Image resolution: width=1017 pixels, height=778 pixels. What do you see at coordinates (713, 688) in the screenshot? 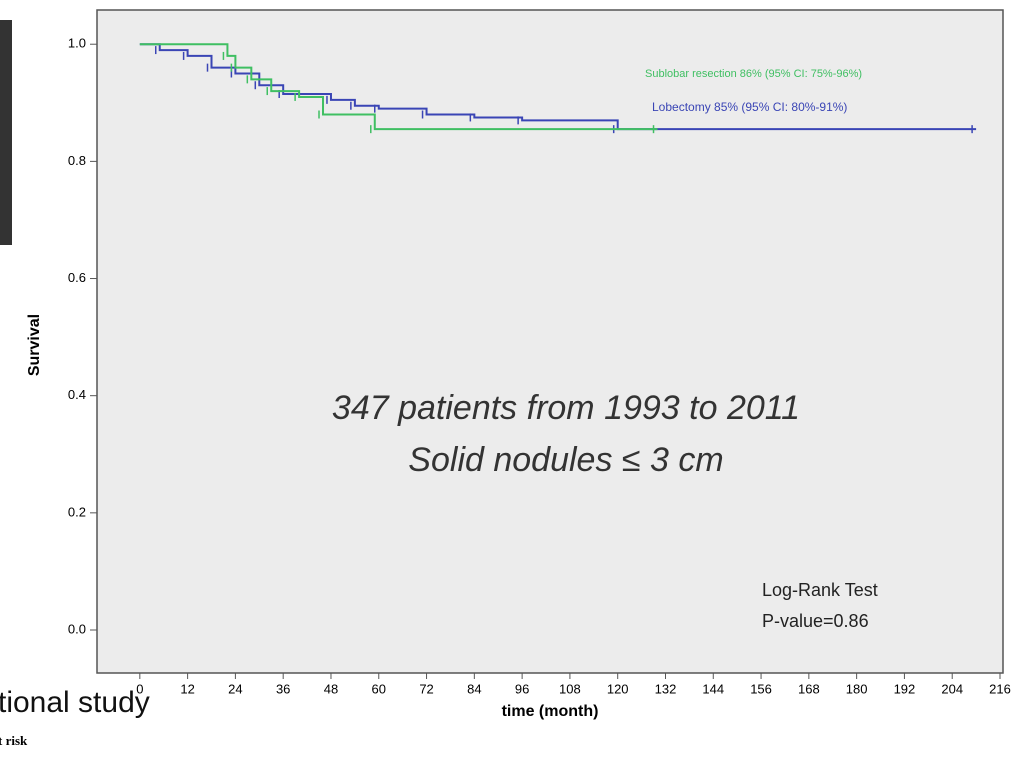
I see `x-tick-label: 144` at bounding box center [713, 688].